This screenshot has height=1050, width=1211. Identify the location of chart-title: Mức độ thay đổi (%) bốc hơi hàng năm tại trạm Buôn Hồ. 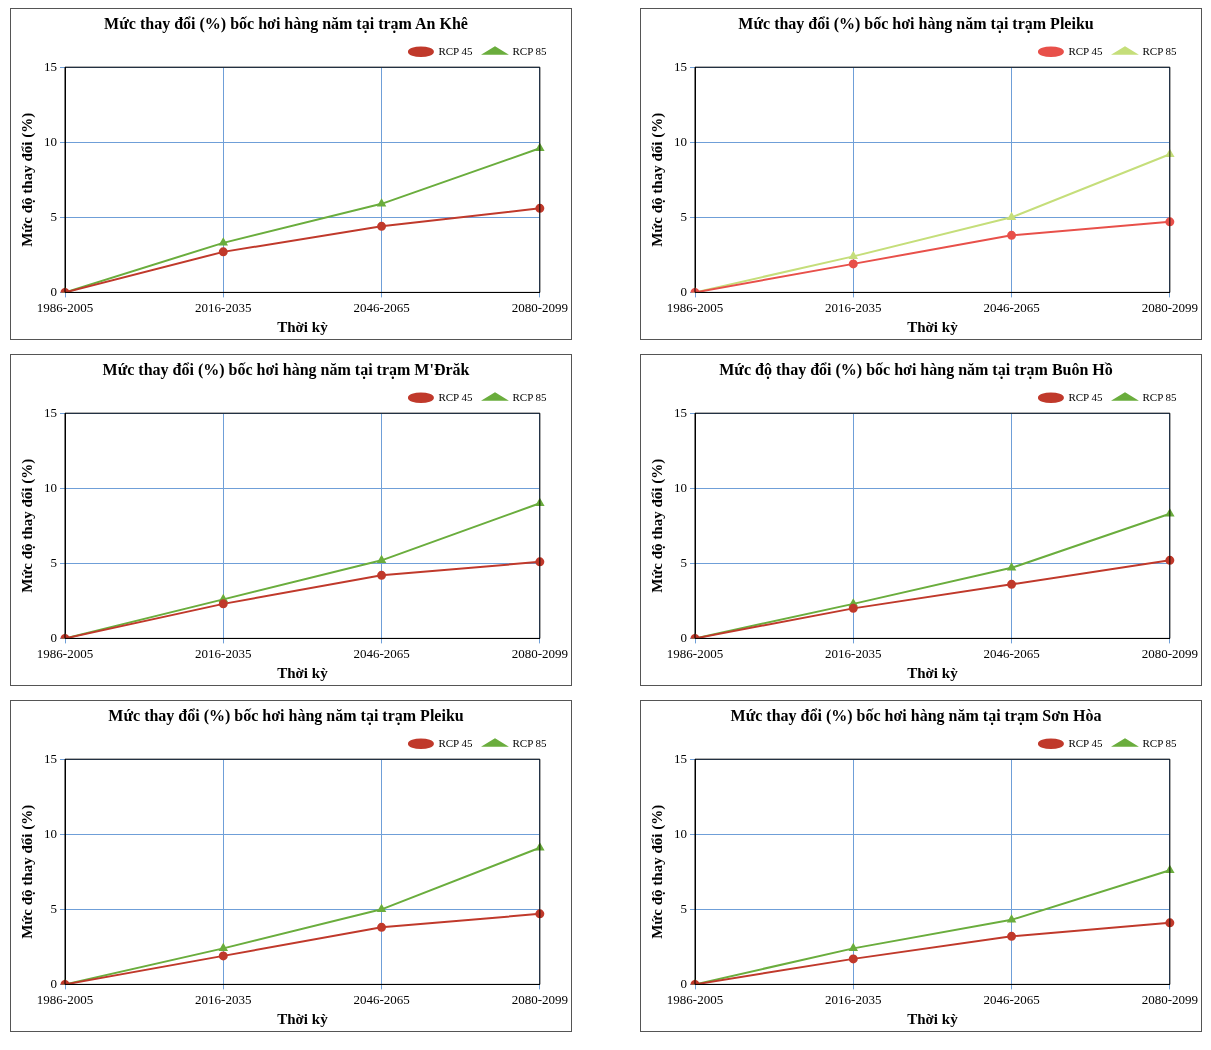
(916, 369).